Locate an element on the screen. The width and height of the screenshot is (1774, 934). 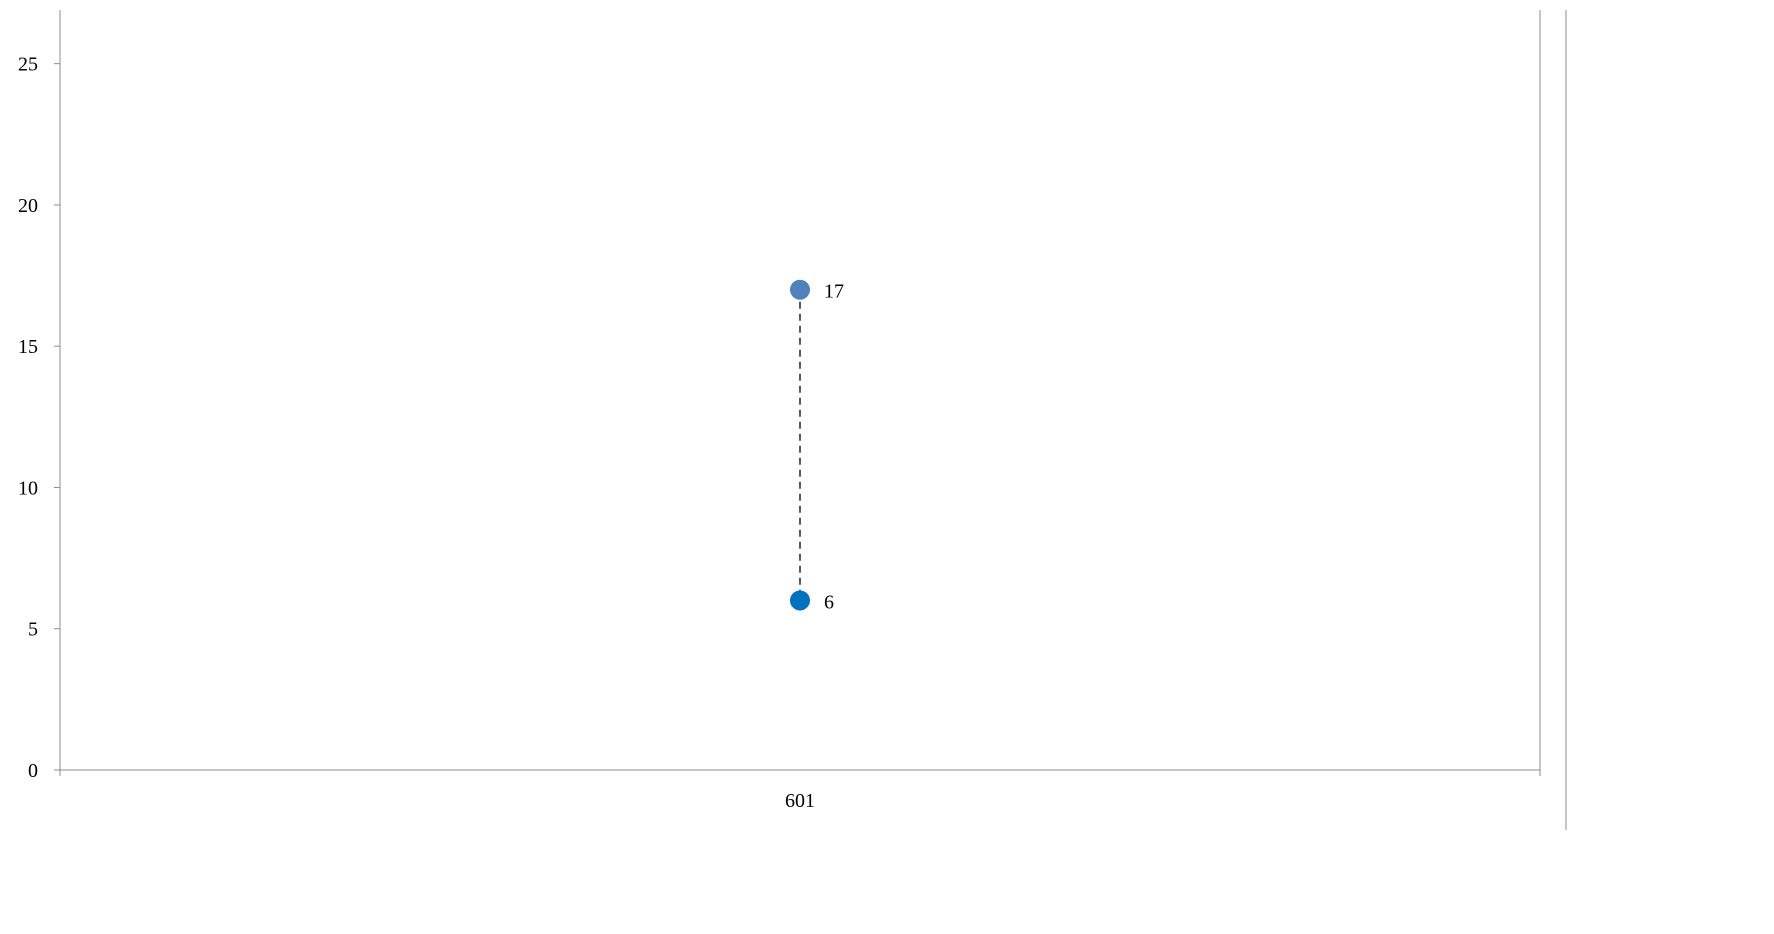
data-label-series-2: 6 is located at coordinates (829, 602).